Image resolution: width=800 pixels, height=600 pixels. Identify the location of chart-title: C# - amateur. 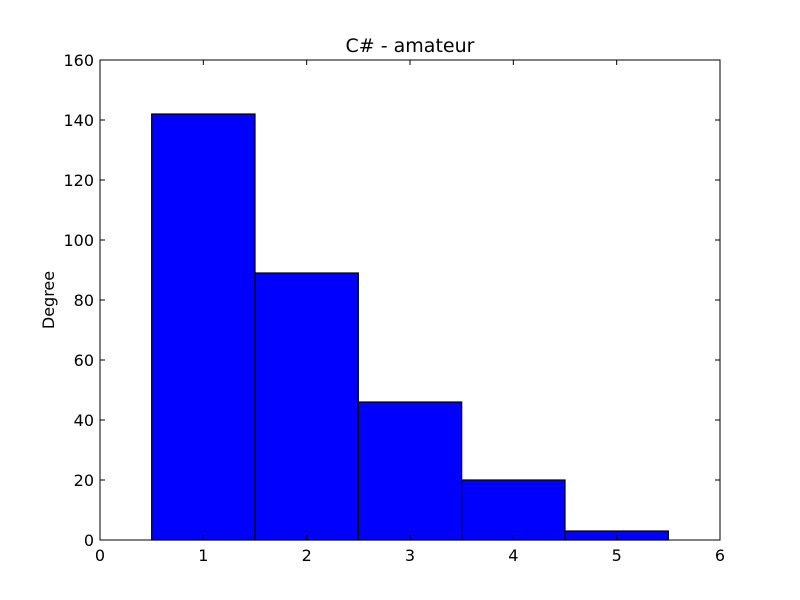
(410, 46).